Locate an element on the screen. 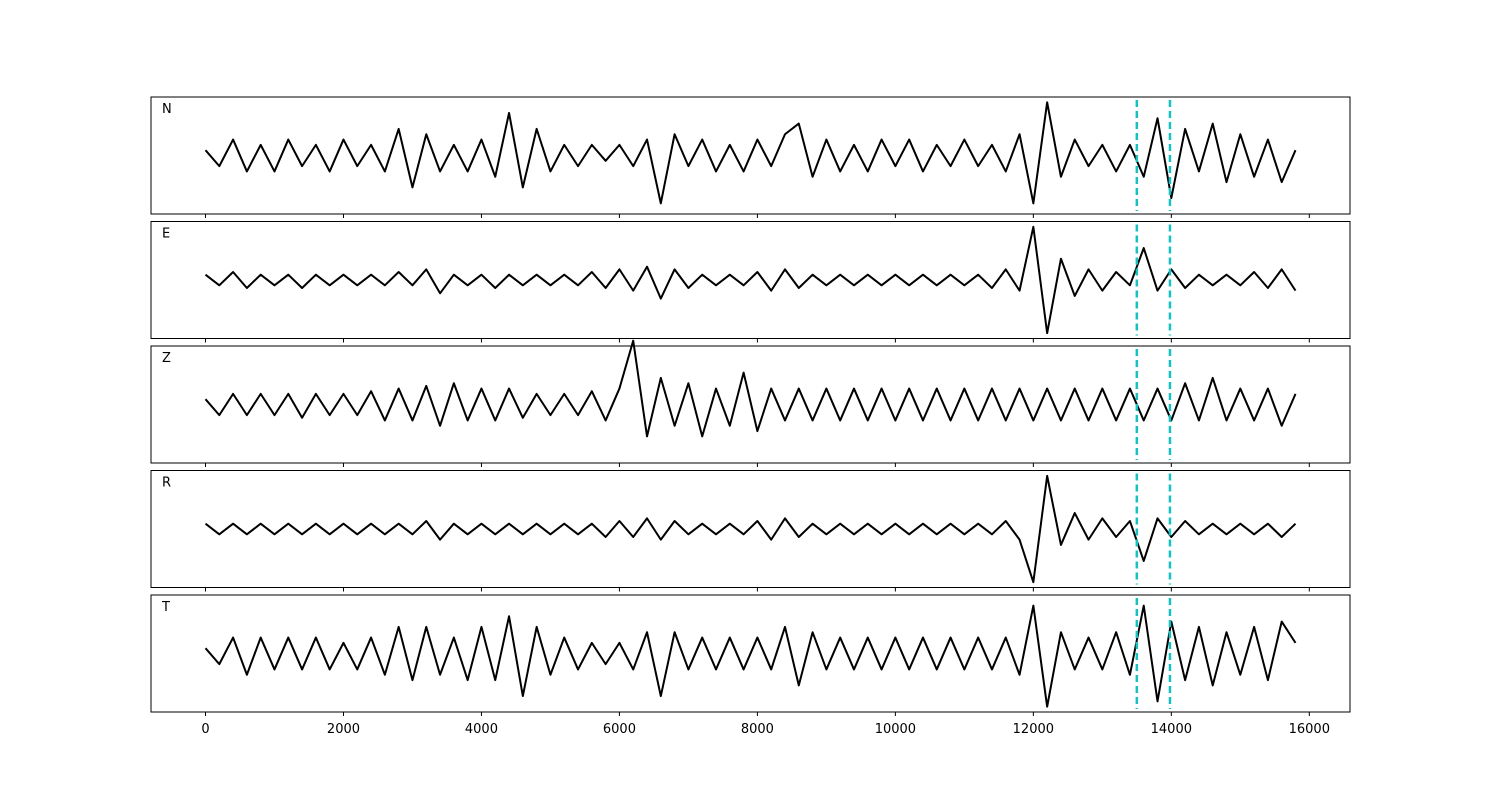  x-tick-label: 4000 is located at coordinates (481, 729).